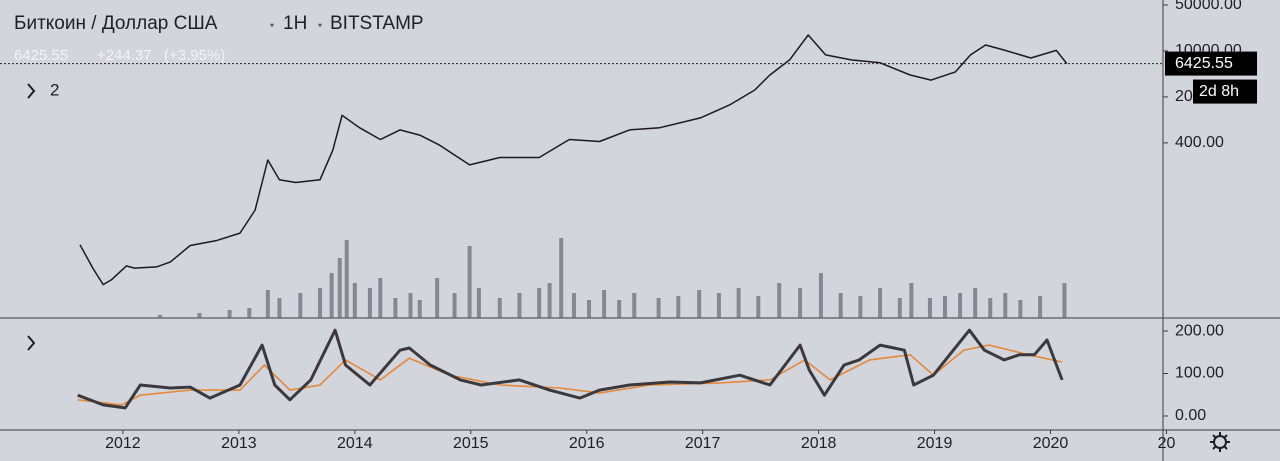 This screenshot has width=1280, height=461. I want to click on y-tick-label: 0.00, so click(1190, 415).